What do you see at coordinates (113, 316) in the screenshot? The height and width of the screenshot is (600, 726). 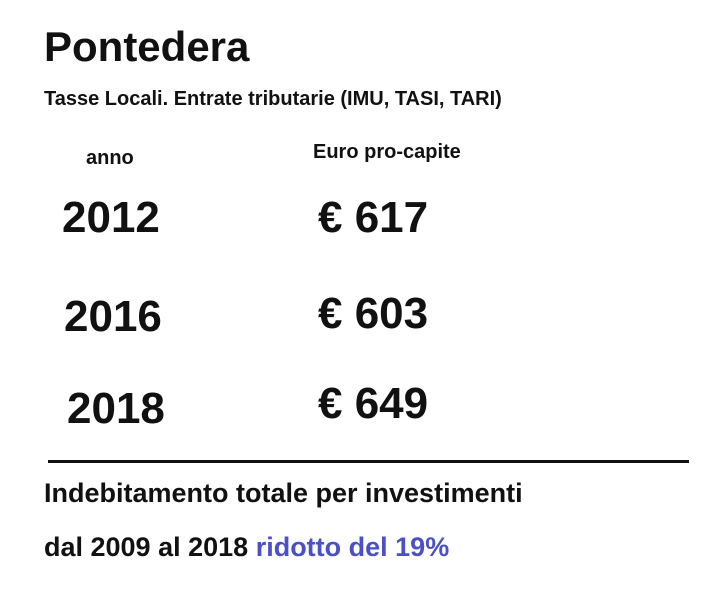 I see `year: 2016` at bounding box center [113, 316].